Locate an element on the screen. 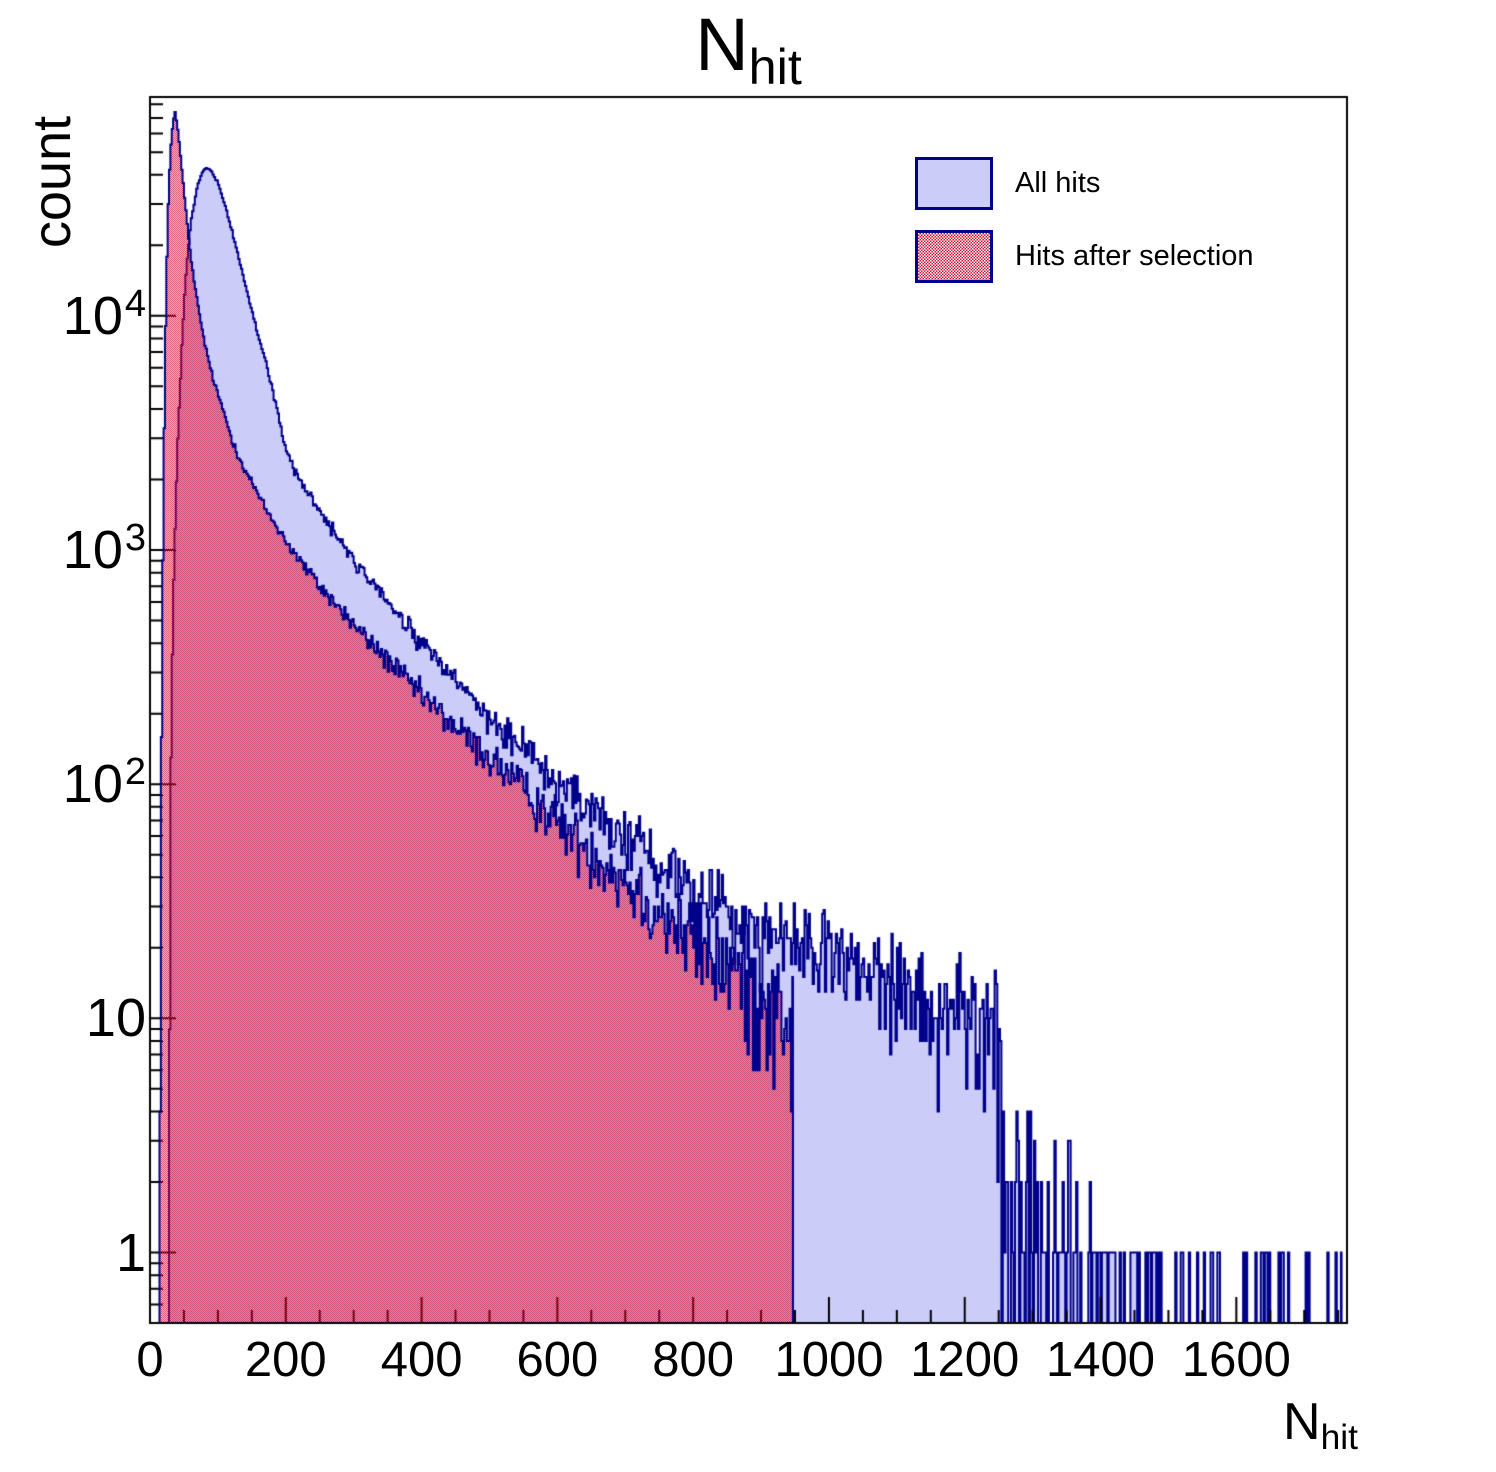  x-tick-label-1400: 1400 is located at coordinates (1101, 1360).